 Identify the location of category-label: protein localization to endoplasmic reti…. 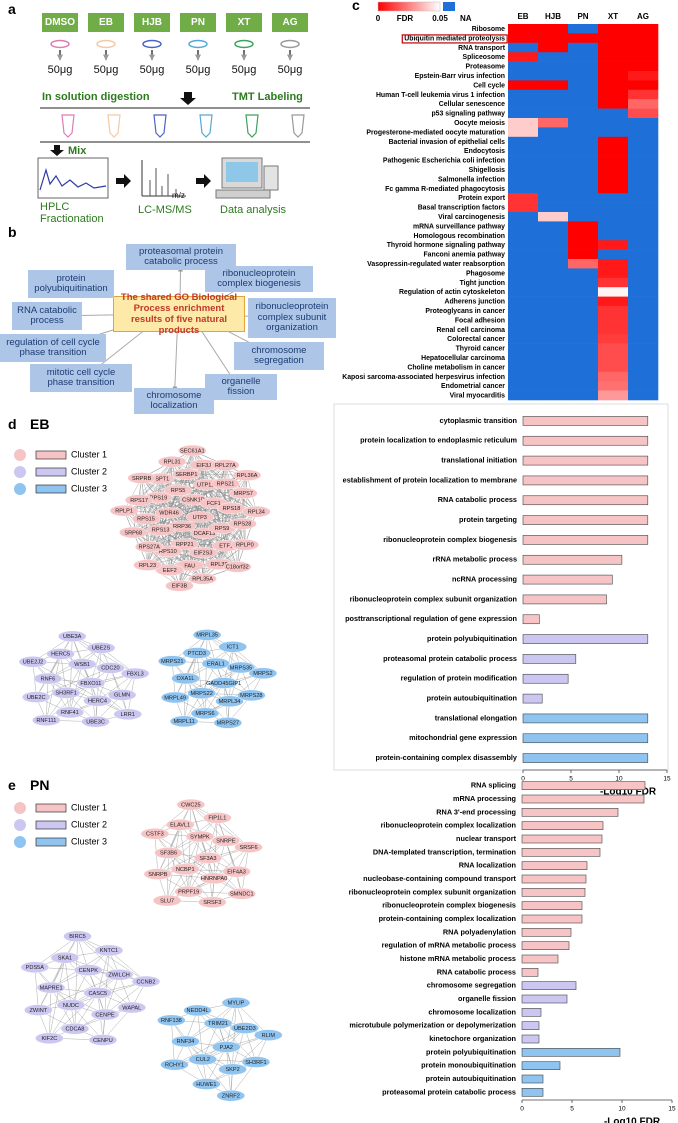
(438, 440).